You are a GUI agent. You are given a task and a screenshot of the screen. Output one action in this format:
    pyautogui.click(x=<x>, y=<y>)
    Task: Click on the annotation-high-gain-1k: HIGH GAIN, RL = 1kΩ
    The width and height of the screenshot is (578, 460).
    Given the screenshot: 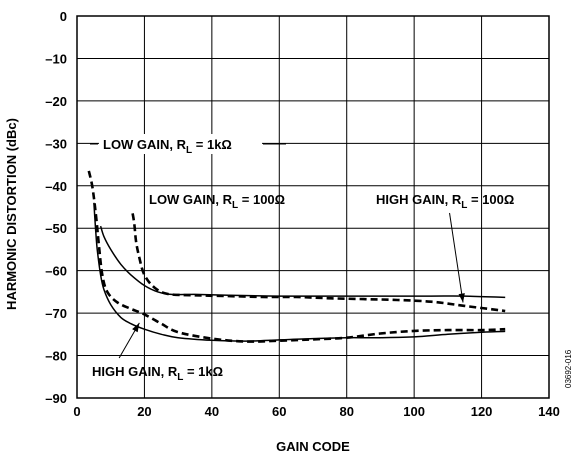 What is the action you would take?
    pyautogui.click(x=157, y=373)
    